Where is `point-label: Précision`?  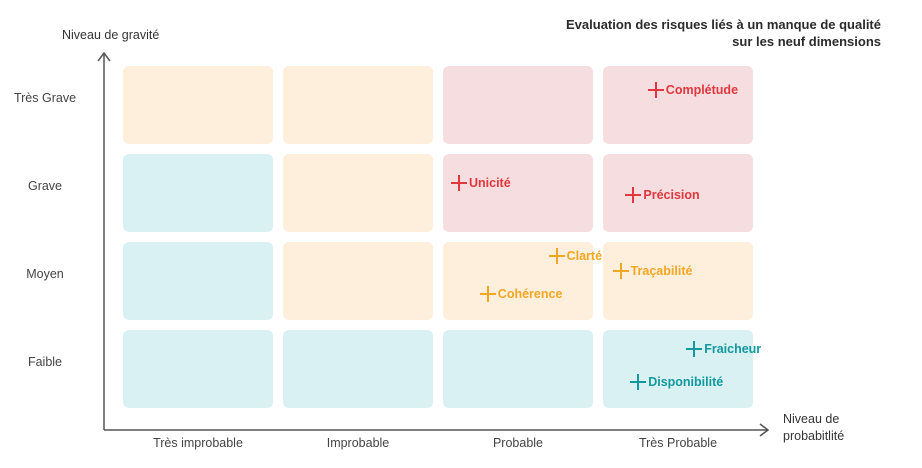
point-label: Précision is located at coordinates (671, 195).